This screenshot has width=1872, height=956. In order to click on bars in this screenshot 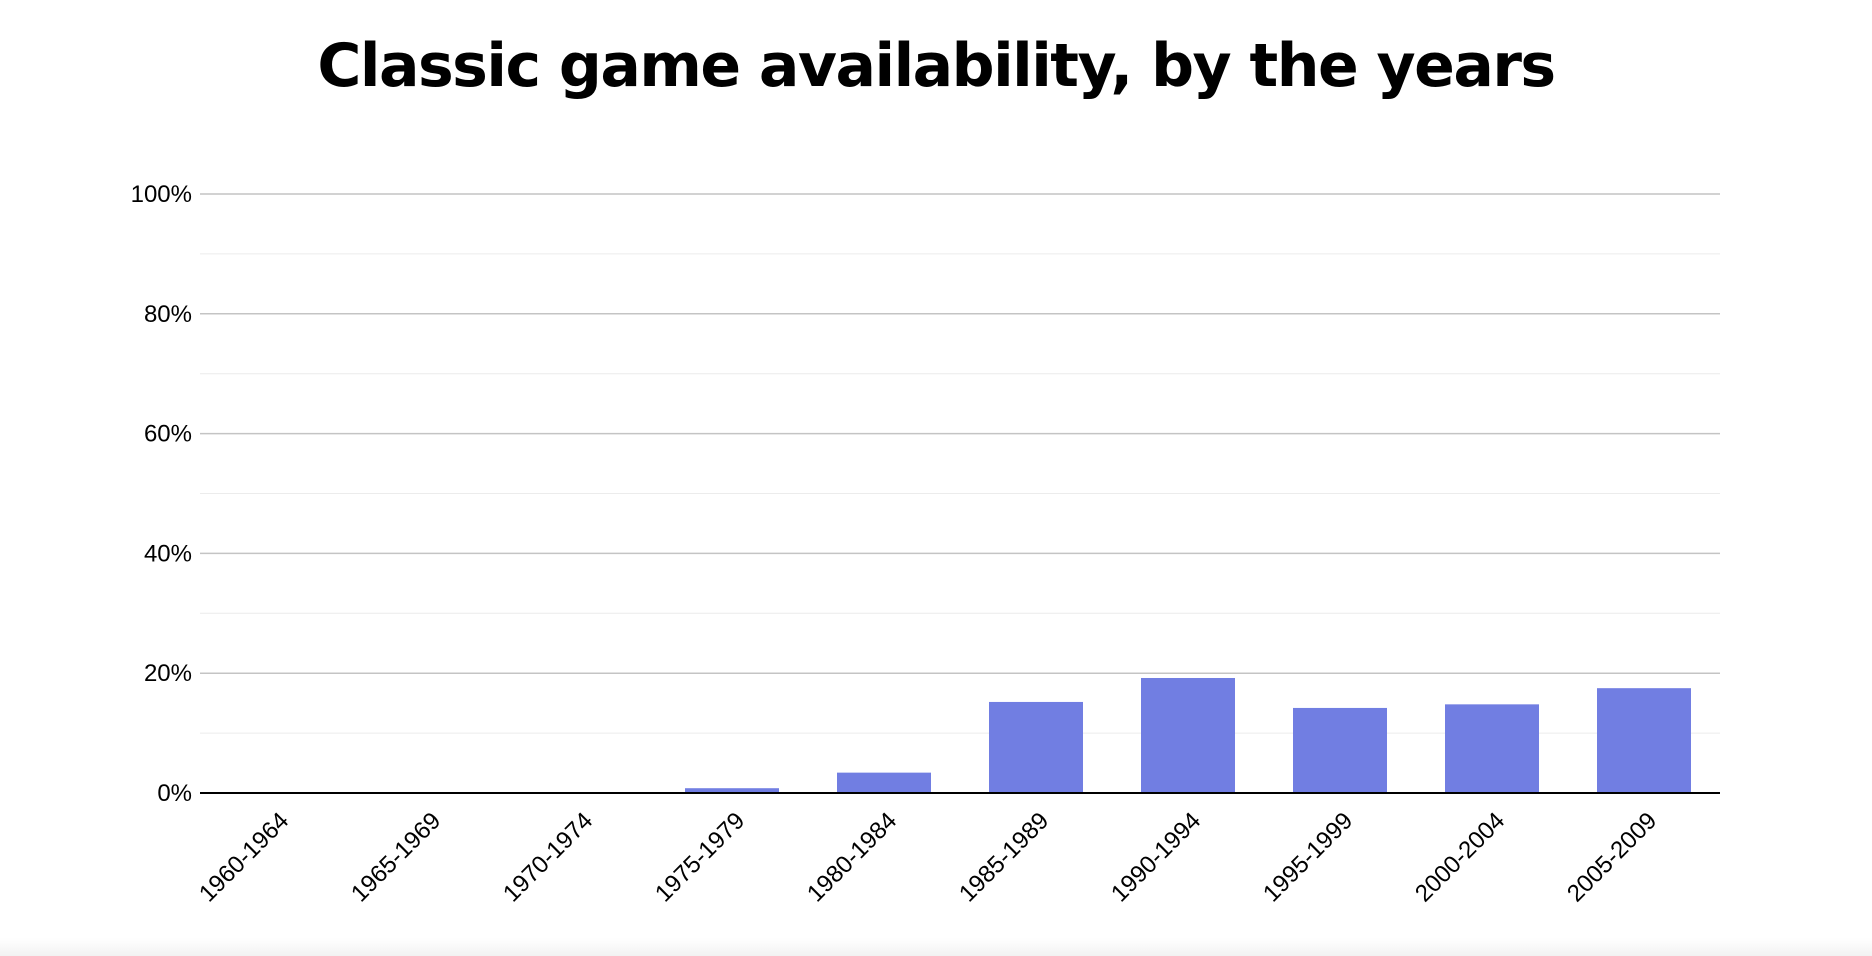, I will do `click(1188, 735)`.